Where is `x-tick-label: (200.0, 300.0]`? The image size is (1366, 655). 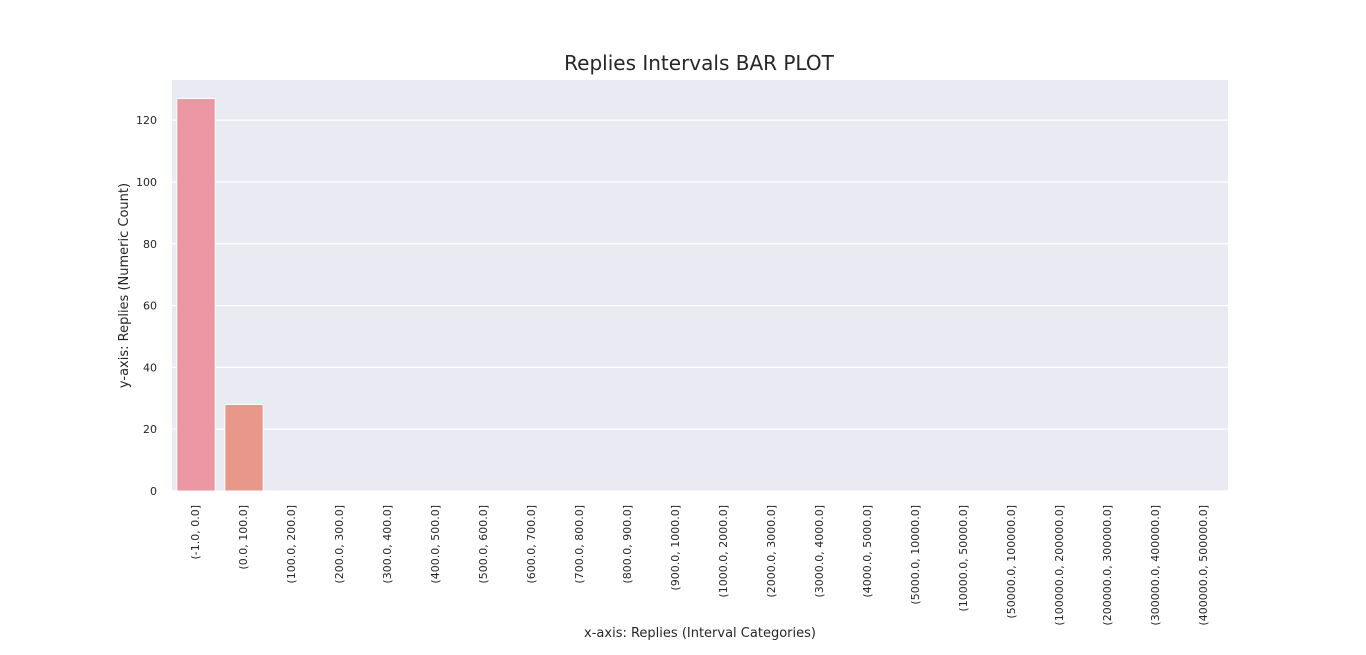
x-tick-label: (200.0, 300.0] is located at coordinates (339, 544).